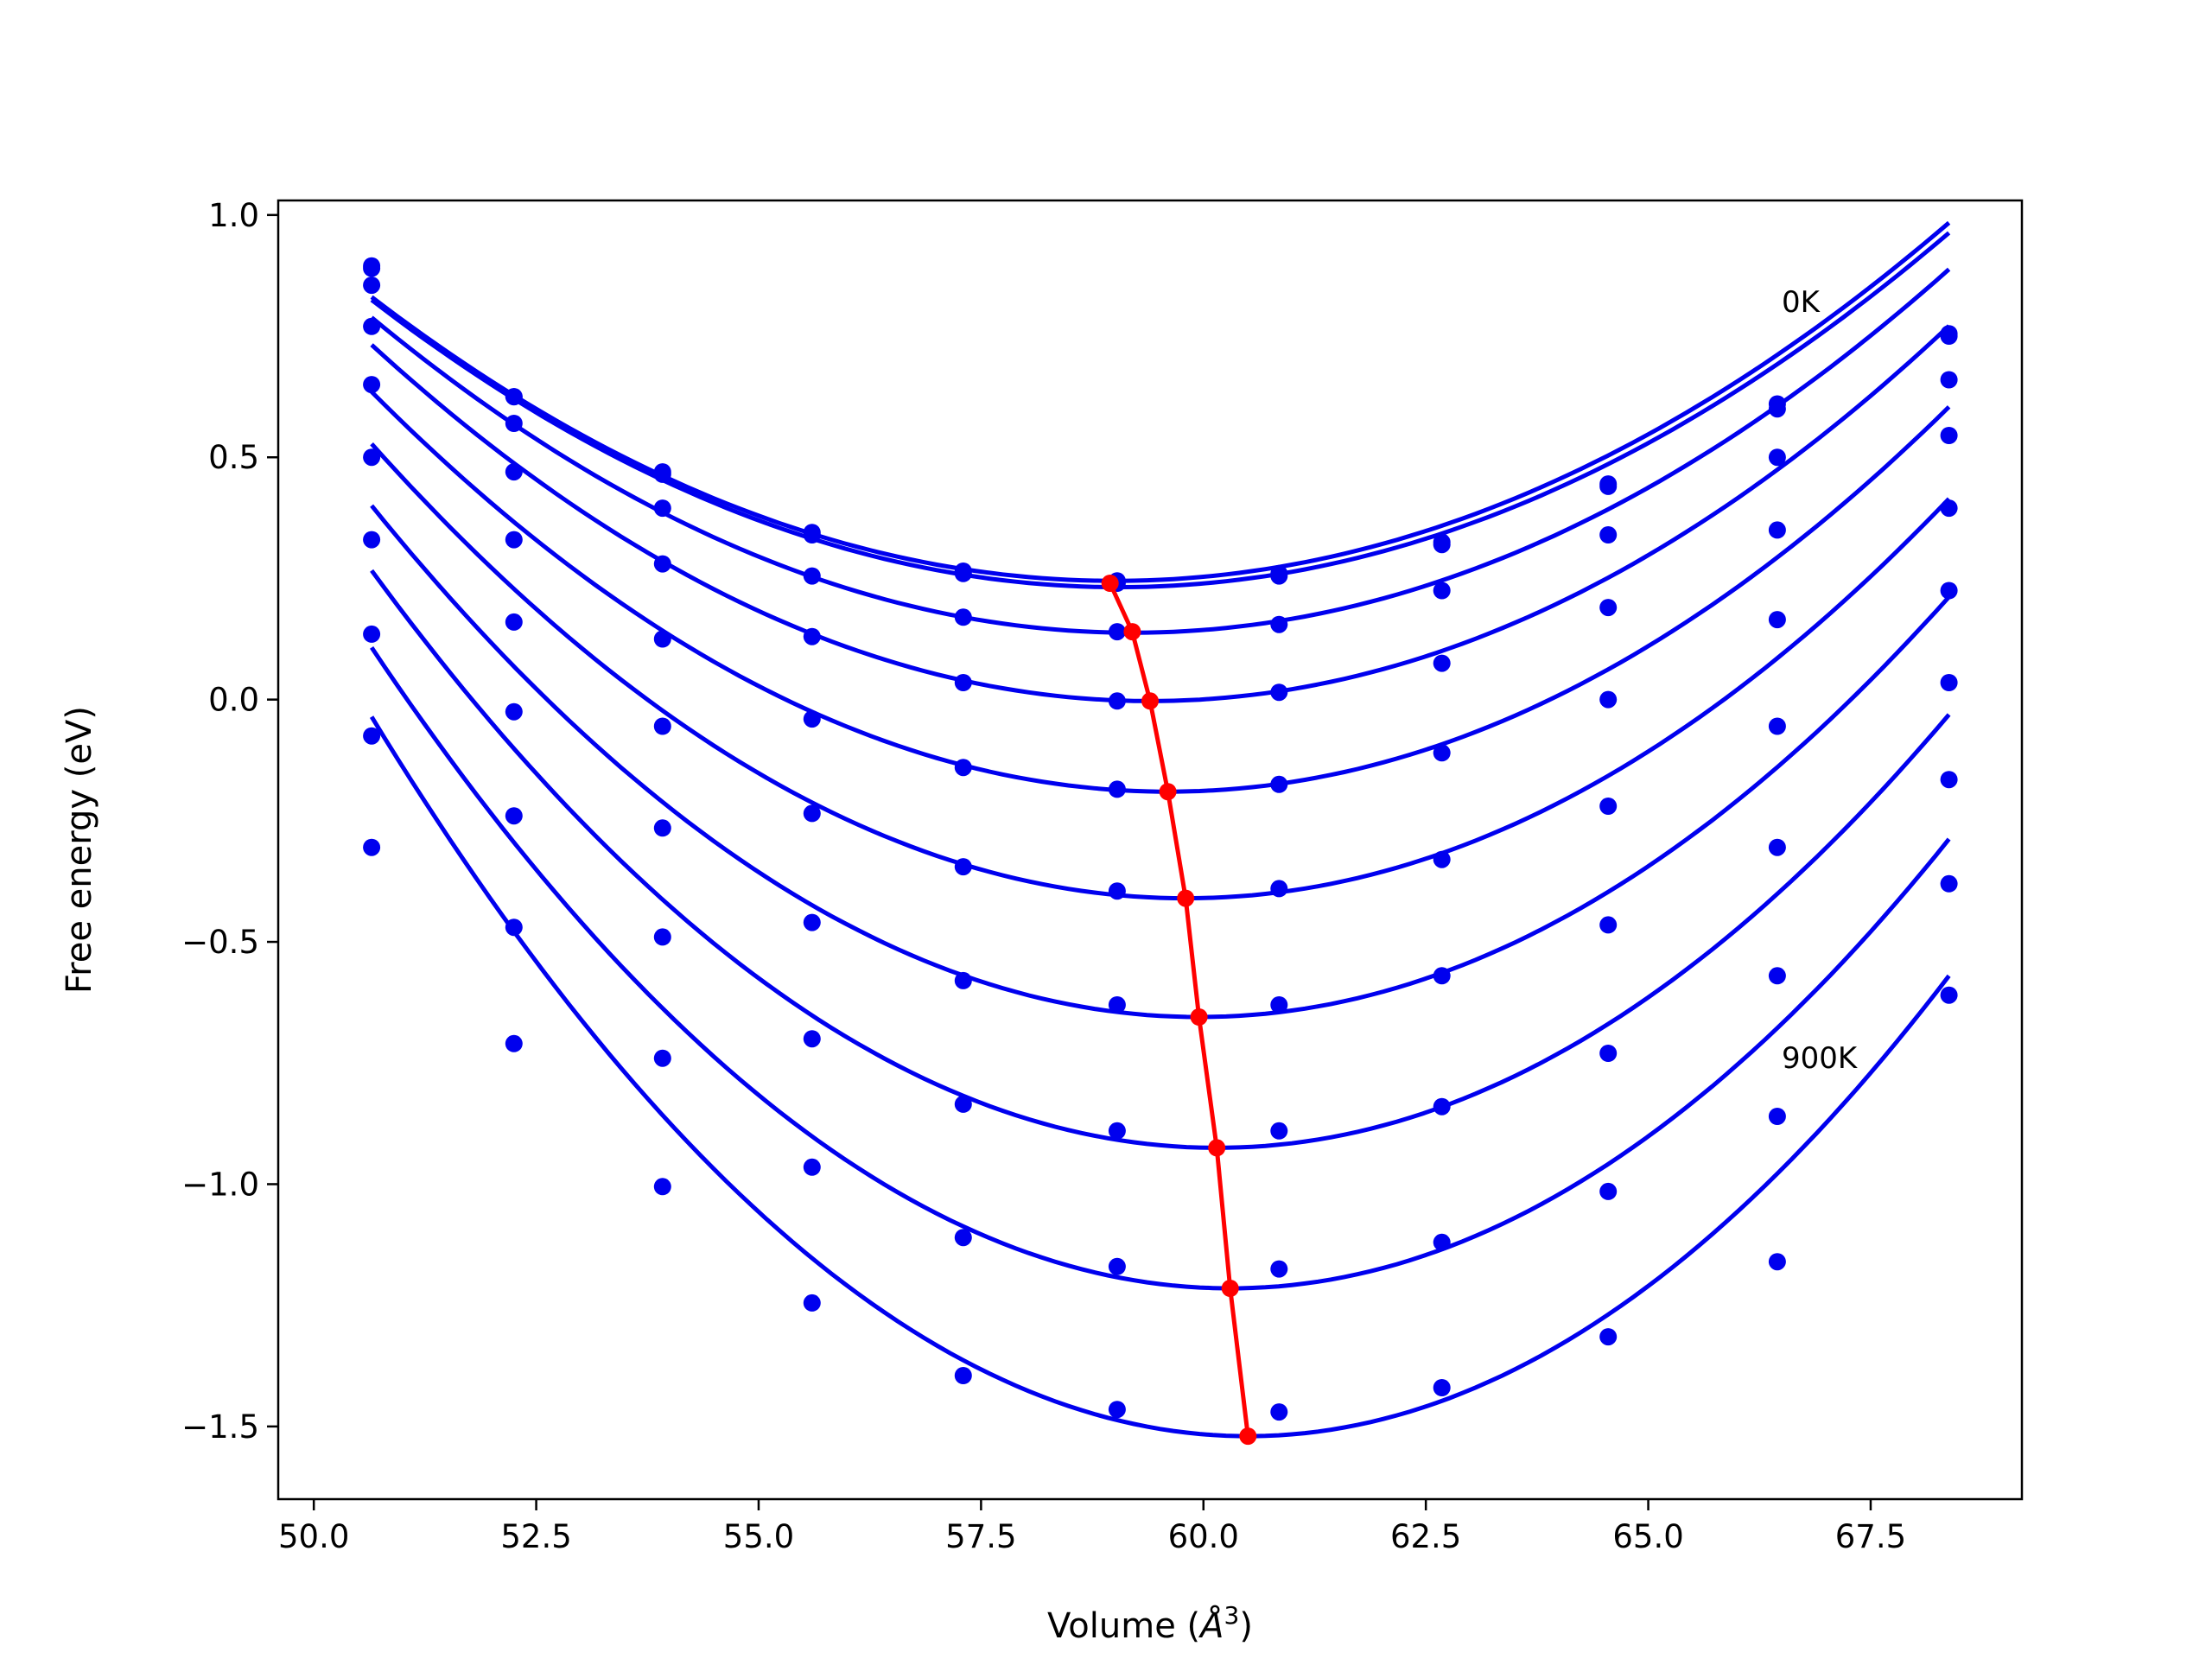 The image size is (2212, 1659). I want to click on x-tick-label: 57.5, so click(980, 1536).